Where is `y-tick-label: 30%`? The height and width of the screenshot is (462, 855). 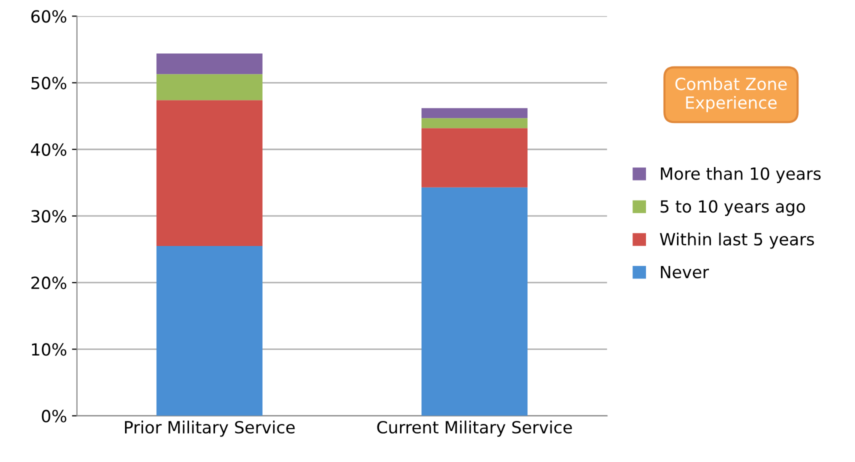 y-tick-label: 30% is located at coordinates (48, 216).